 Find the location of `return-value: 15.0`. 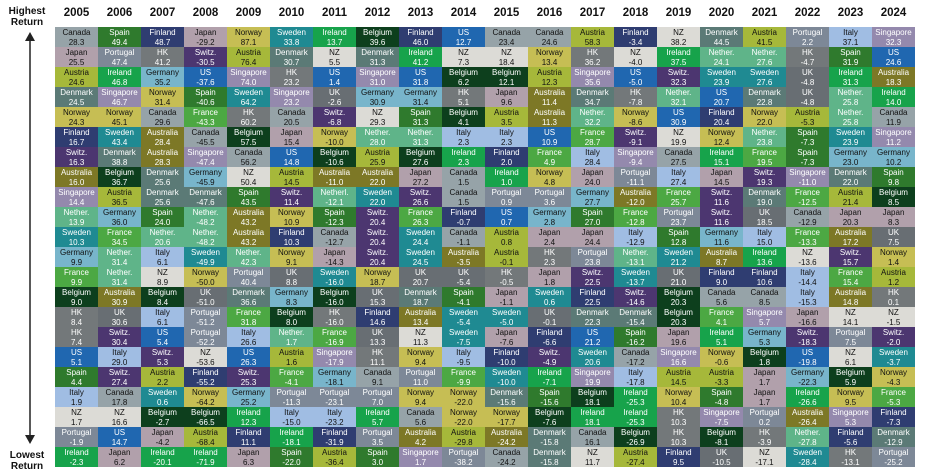

return-value: 15.0 is located at coordinates (764, 242).